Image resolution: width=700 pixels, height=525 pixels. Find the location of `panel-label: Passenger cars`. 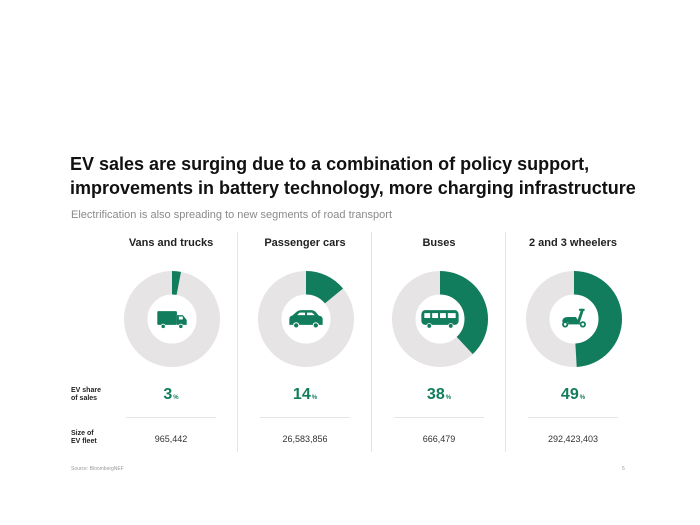

panel-label: Passenger cars is located at coordinates (305, 243).